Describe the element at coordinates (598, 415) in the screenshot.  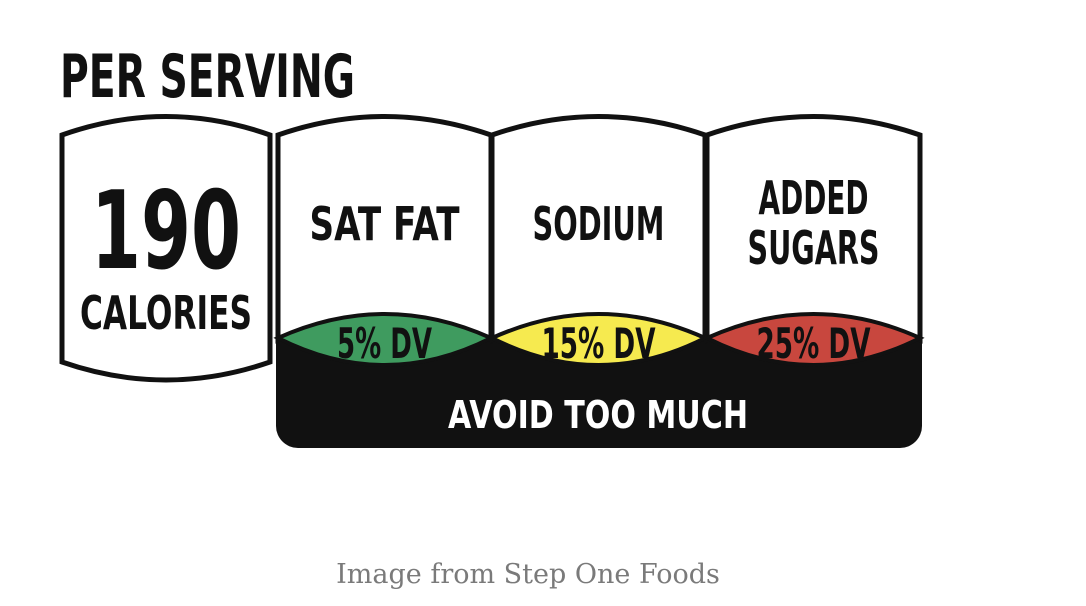
I see `warning-text: AVOID TOO MUCH` at that location.